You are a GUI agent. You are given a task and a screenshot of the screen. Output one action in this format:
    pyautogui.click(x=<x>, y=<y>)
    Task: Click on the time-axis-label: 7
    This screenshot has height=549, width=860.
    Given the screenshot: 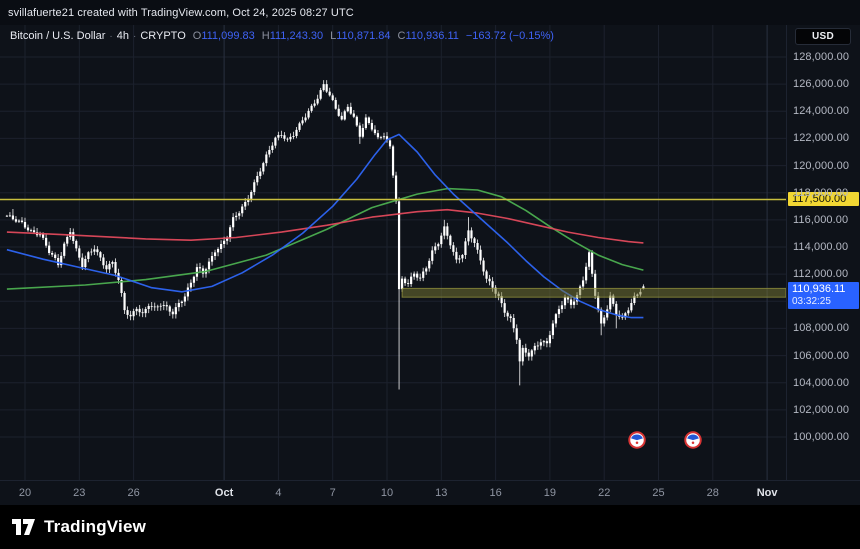 What is the action you would take?
    pyautogui.click(x=332, y=493)
    